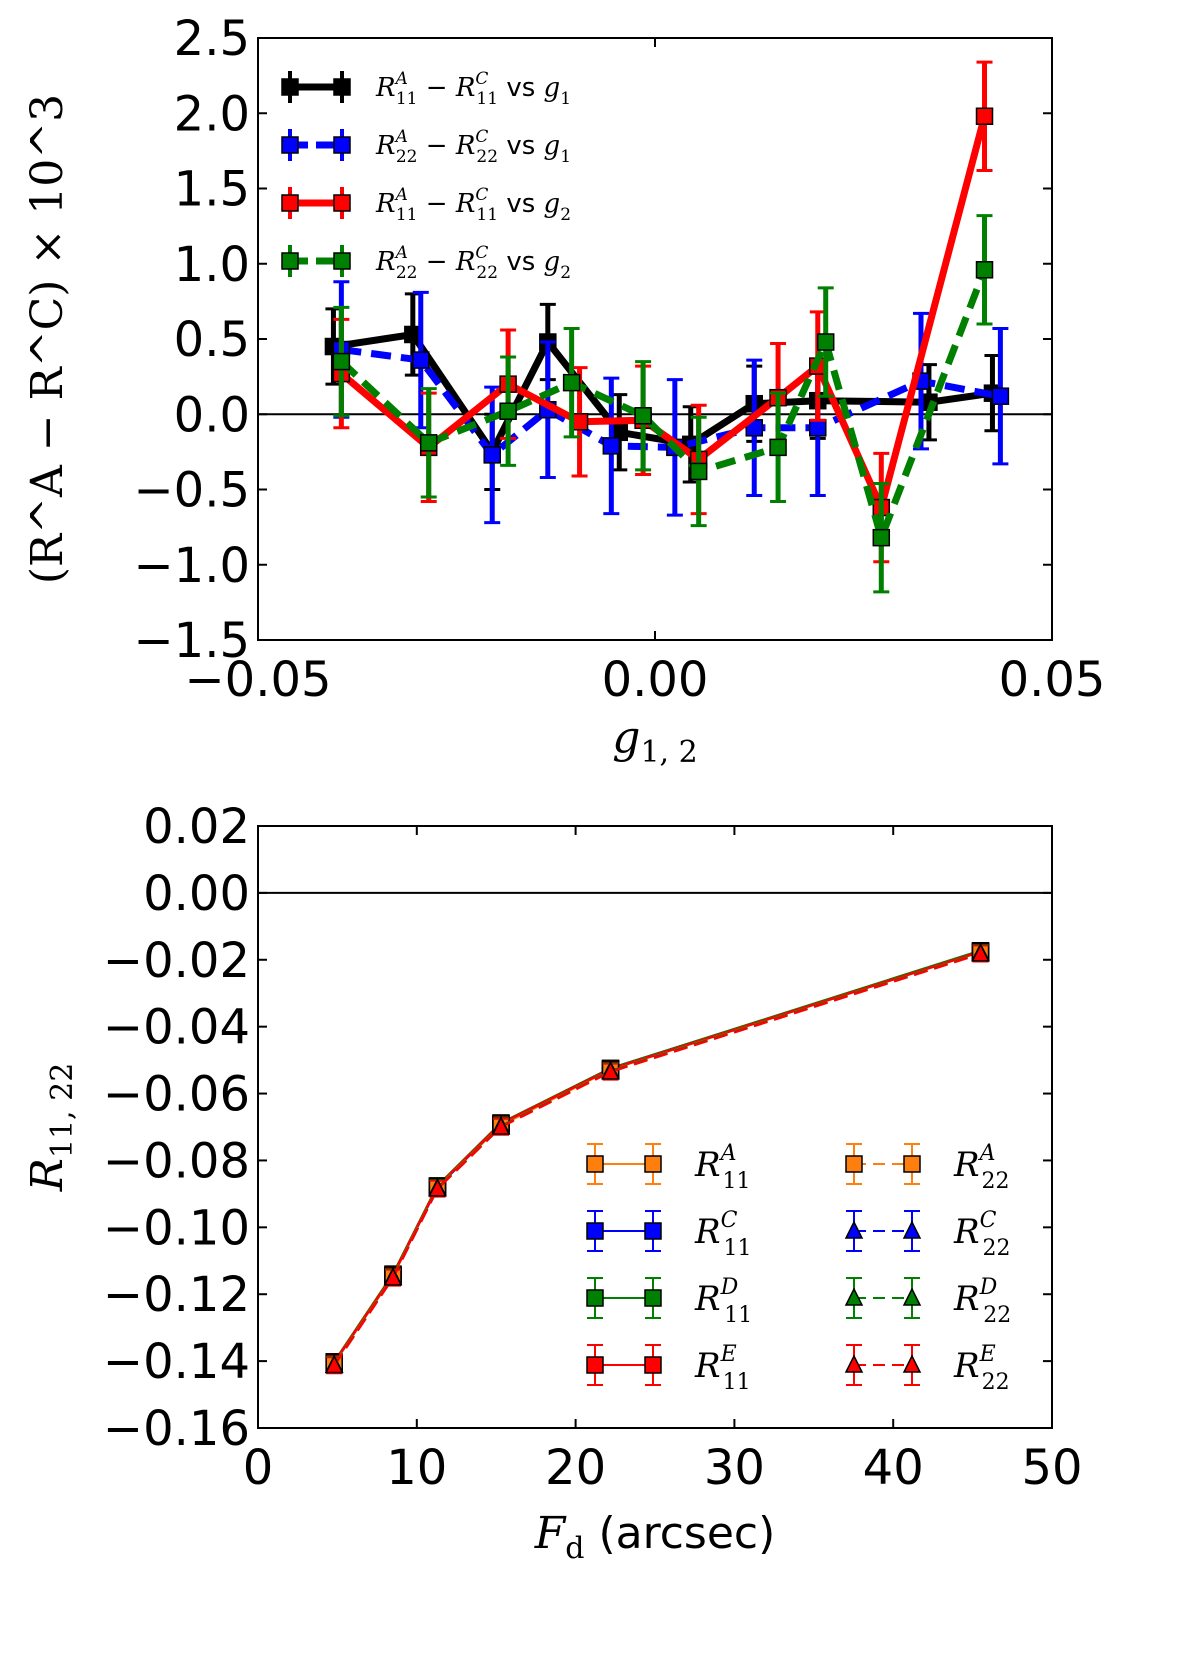 The width and height of the screenshot is (1200, 1670). What do you see at coordinates (212, 190) in the screenshot?
I see `y-tick-label: 1.5` at bounding box center [212, 190].